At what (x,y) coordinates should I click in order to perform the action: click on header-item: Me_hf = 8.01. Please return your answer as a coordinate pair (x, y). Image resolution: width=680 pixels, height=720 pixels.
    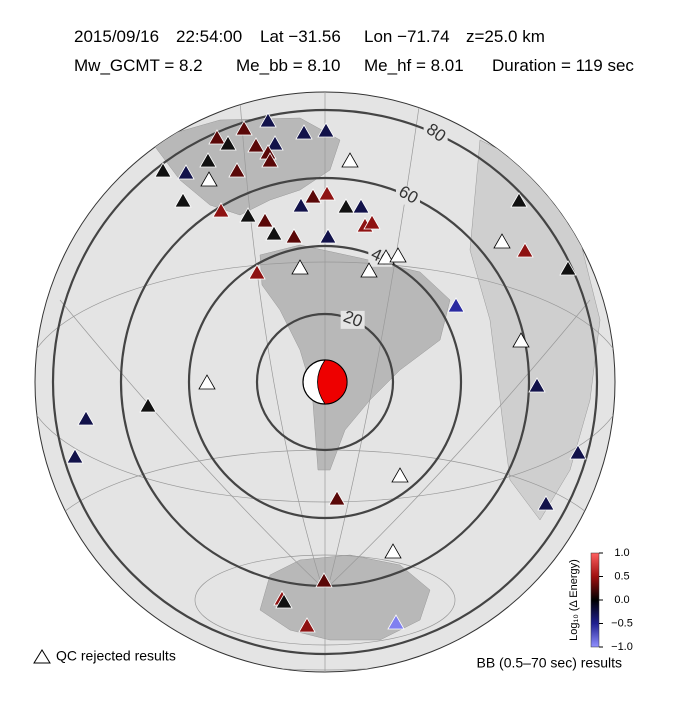
    Looking at the image, I should click on (414, 65).